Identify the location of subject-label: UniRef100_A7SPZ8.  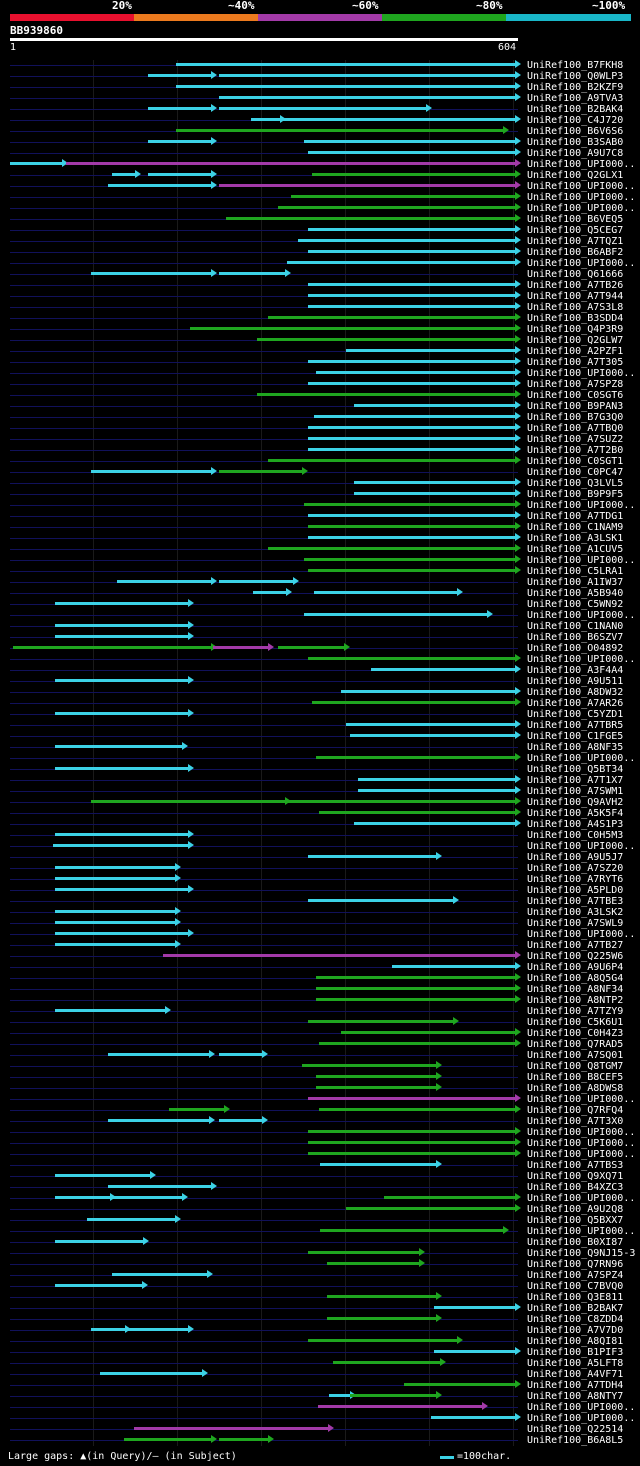
(575, 384).